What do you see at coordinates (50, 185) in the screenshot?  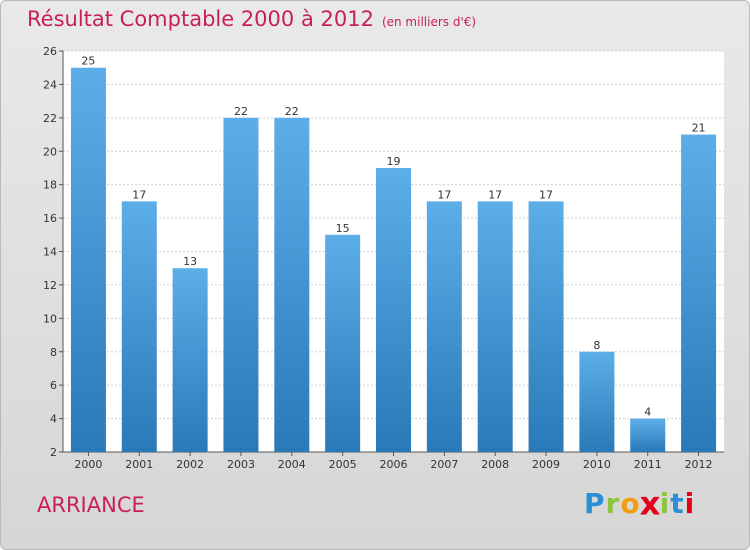 I see `y-tick-label: 18` at bounding box center [50, 185].